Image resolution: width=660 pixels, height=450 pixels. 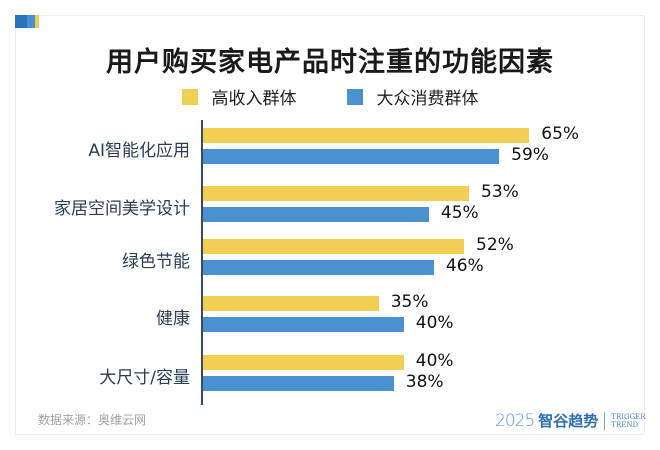 What do you see at coordinates (139, 151) in the screenshot?
I see `category-label: AI智能化应用` at bounding box center [139, 151].